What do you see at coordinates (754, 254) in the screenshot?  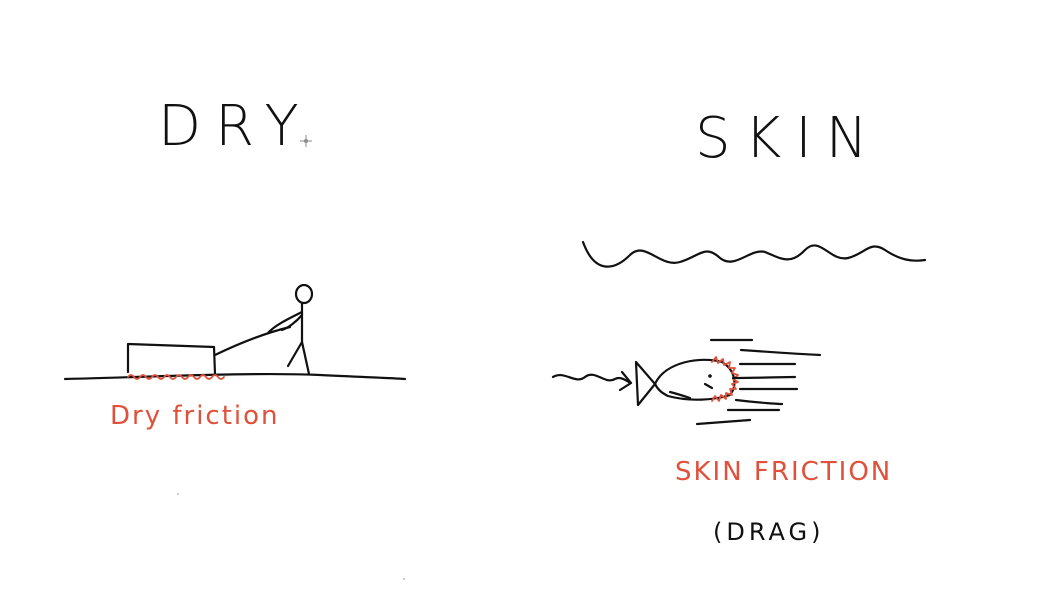 I see `water-surface-wave` at bounding box center [754, 254].